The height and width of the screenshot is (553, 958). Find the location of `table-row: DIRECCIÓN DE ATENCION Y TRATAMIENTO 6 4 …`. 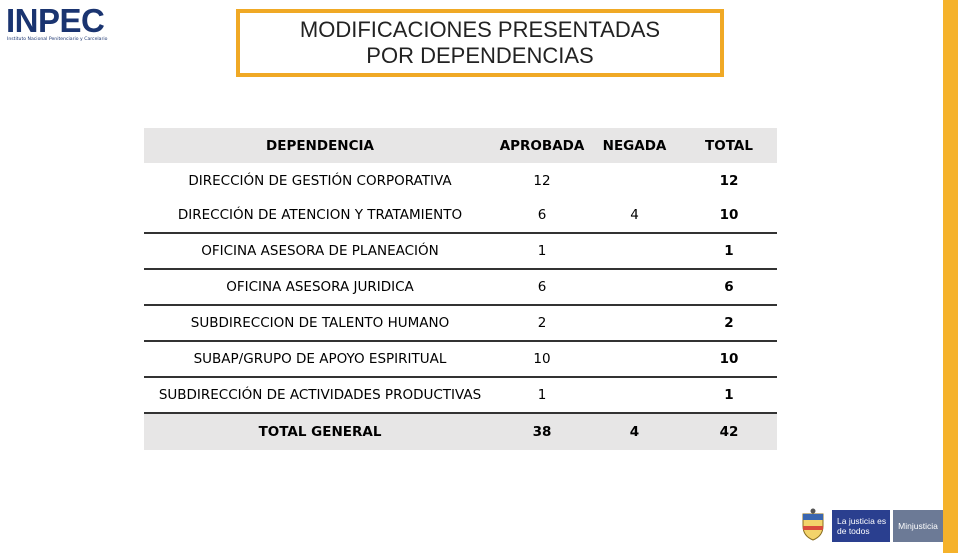

table-row: DIRECCIÓN DE ATENCION Y TRATAMIENTO 6 4 … is located at coordinates (460, 216).